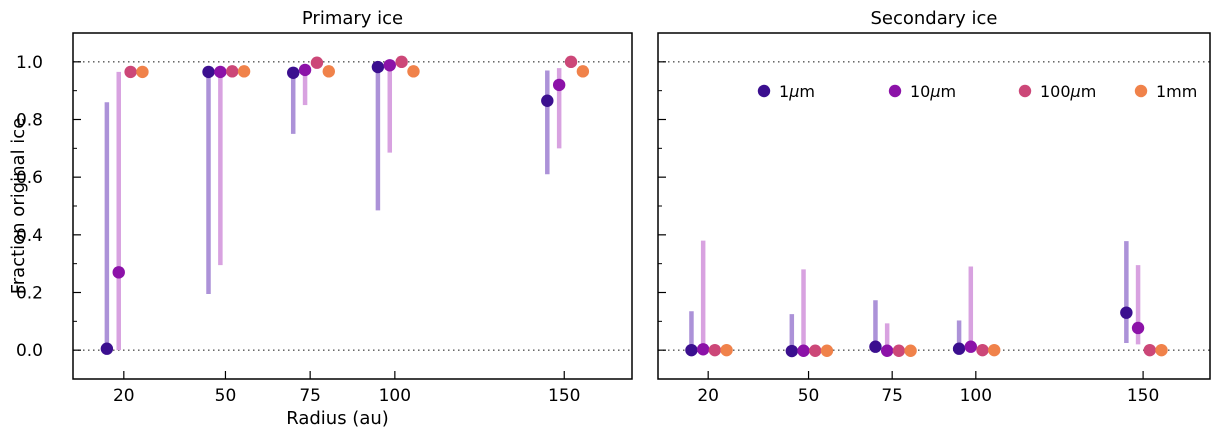  Describe the element at coordinates (29, 121) in the screenshot. I see `y-tick-label: 0.8` at that location.